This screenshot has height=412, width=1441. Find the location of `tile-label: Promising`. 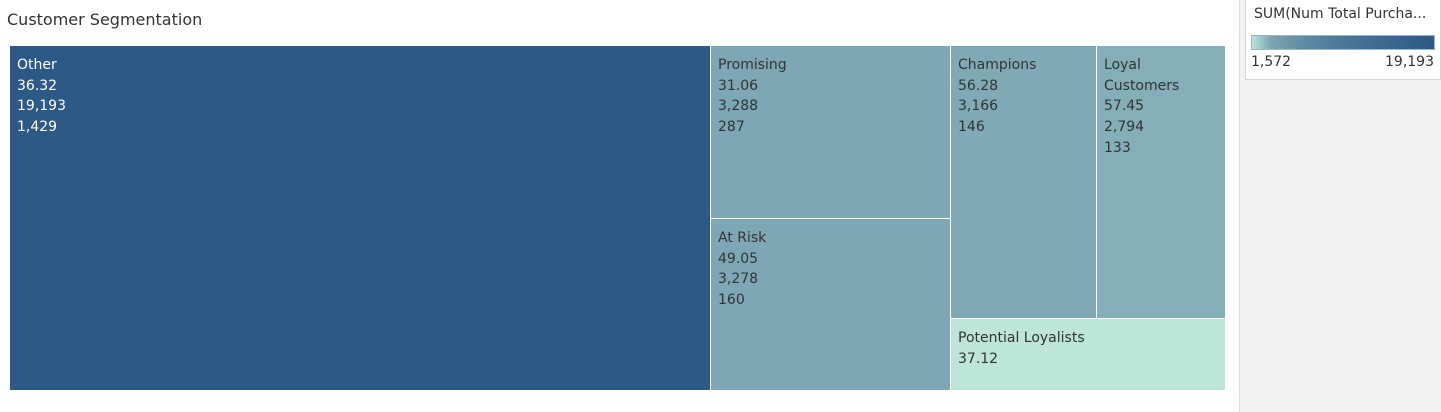

tile-label: Promising is located at coordinates (752, 65).